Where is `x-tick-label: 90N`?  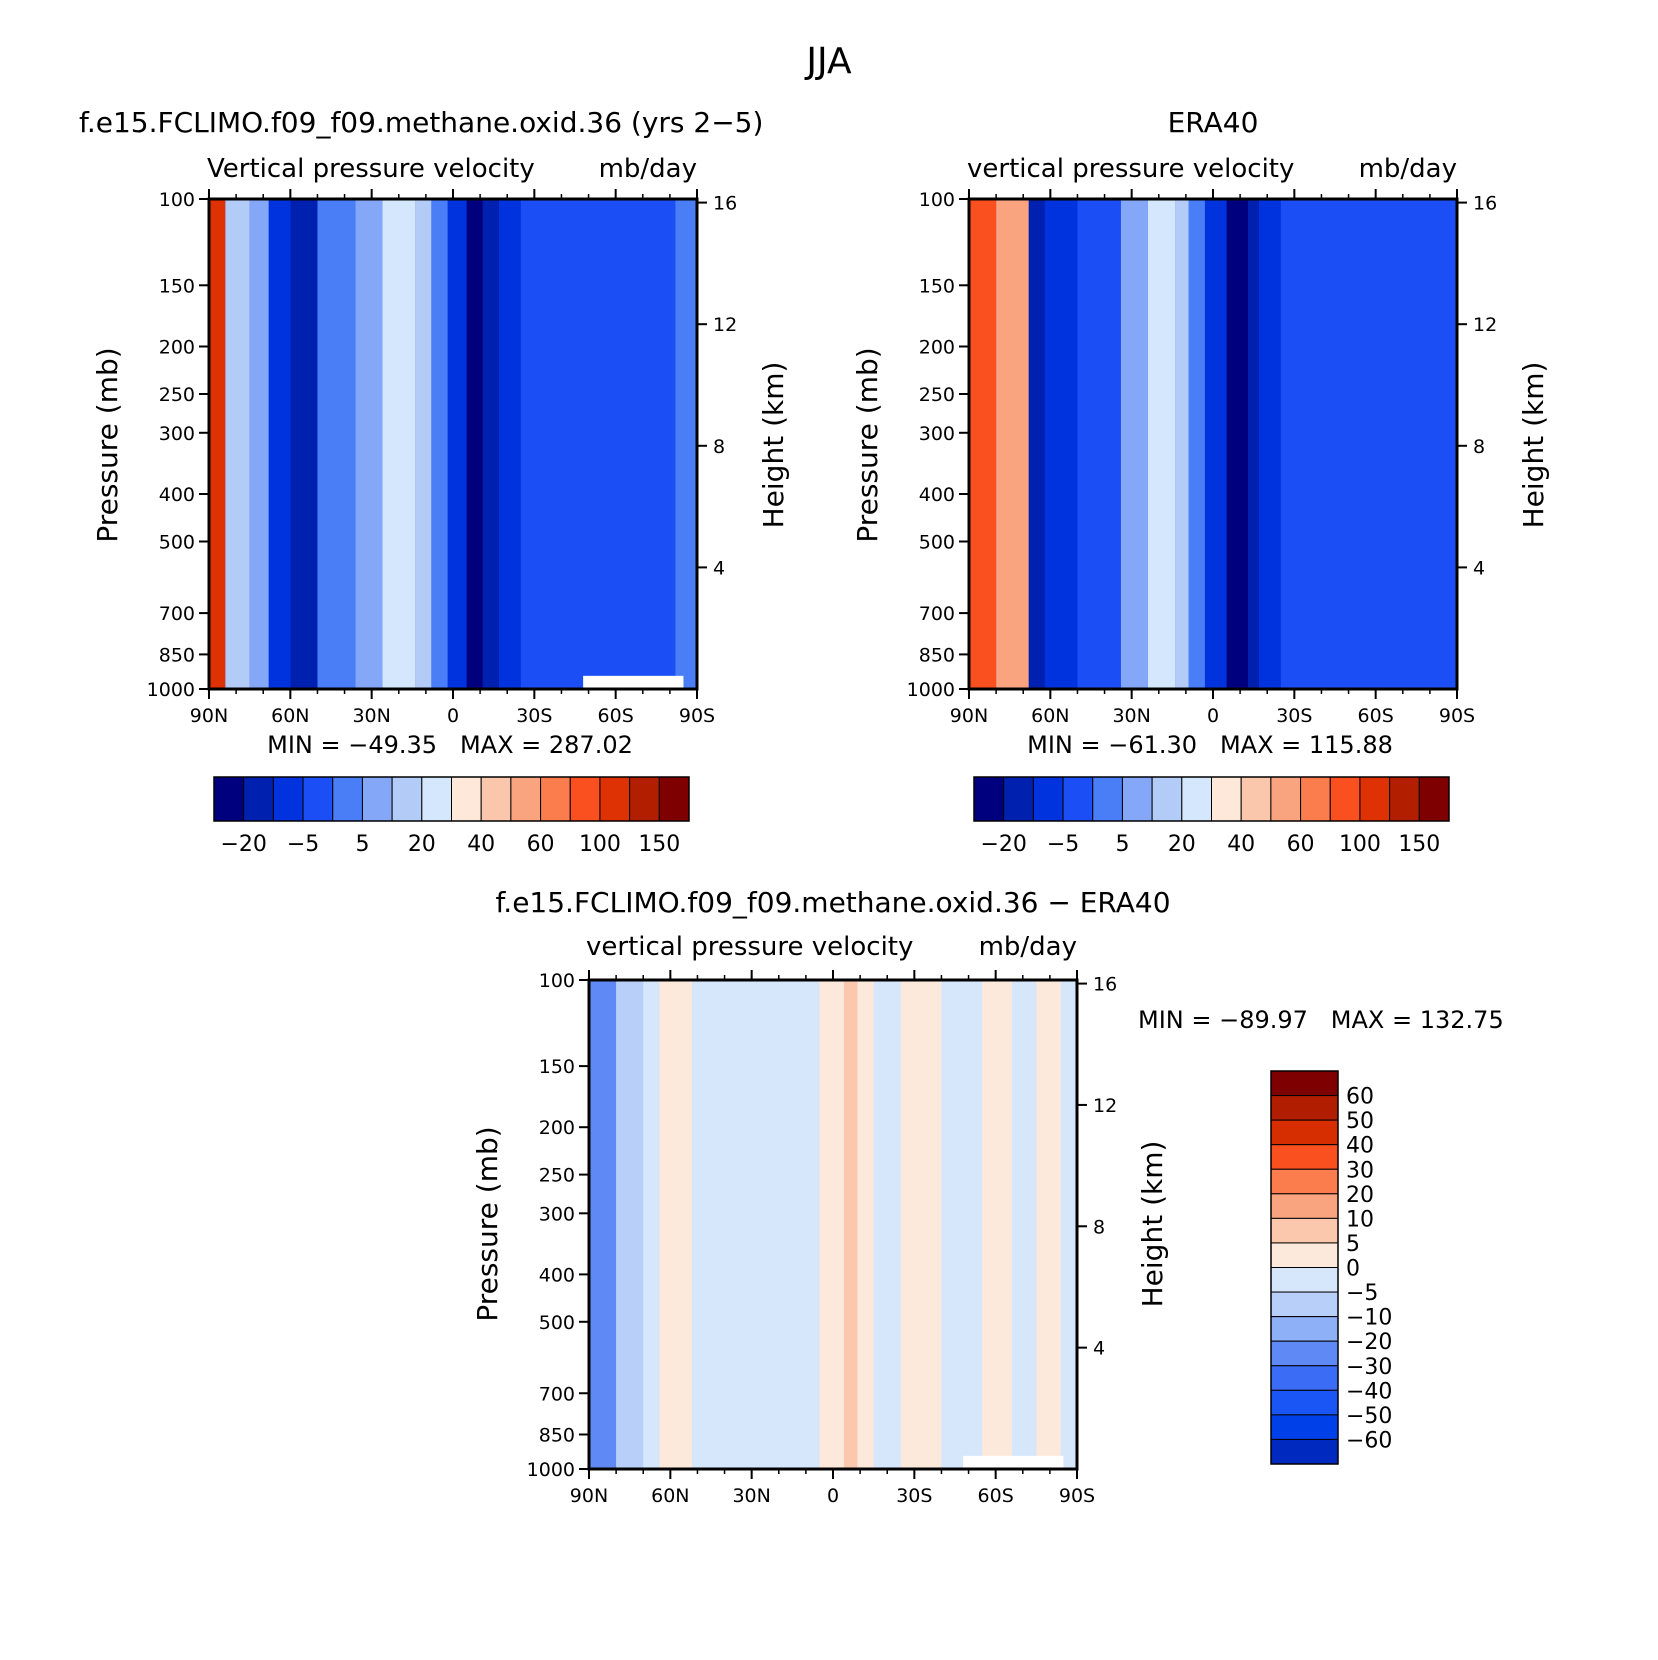 x-tick-label: 90N is located at coordinates (969, 716).